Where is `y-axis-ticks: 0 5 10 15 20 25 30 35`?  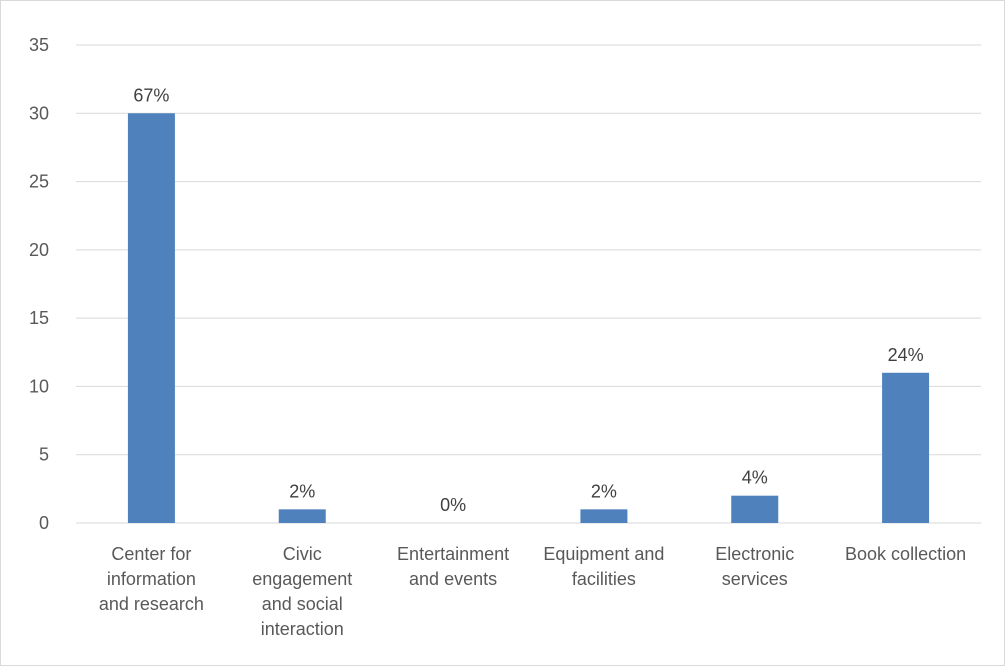
y-axis-ticks: 0 5 10 15 20 25 30 35 is located at coordinates (39, 284).